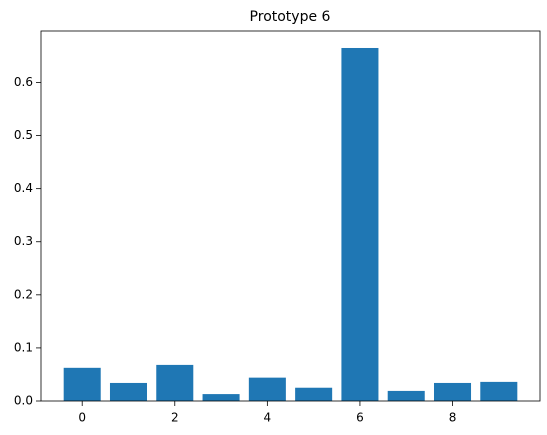  Describe the element at coordinates (23, 294) in the screenshot. I see `y-tick-label: 0.2` at that location.